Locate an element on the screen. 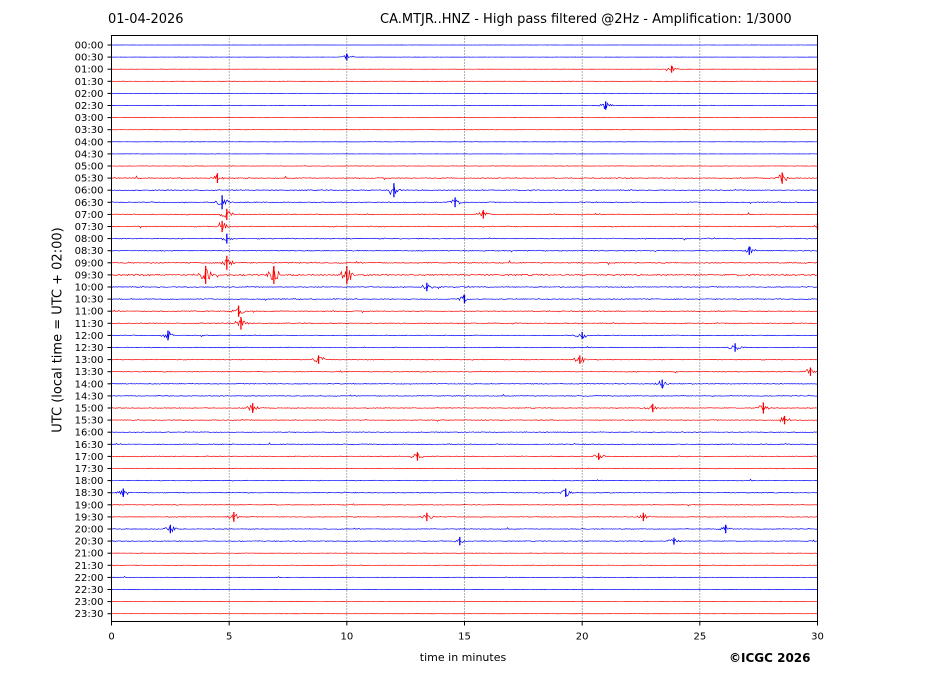 The image size is (927, 696). y-tick-label: 20:30 is located at coordinates (89, 542).